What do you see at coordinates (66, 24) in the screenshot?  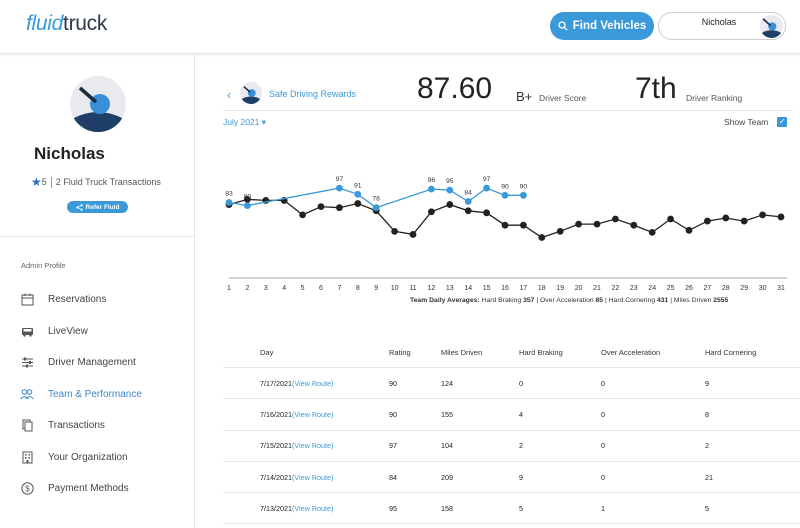 I see `fluid-truck-logo: fluidtruck` at bounding box center [66, 24].